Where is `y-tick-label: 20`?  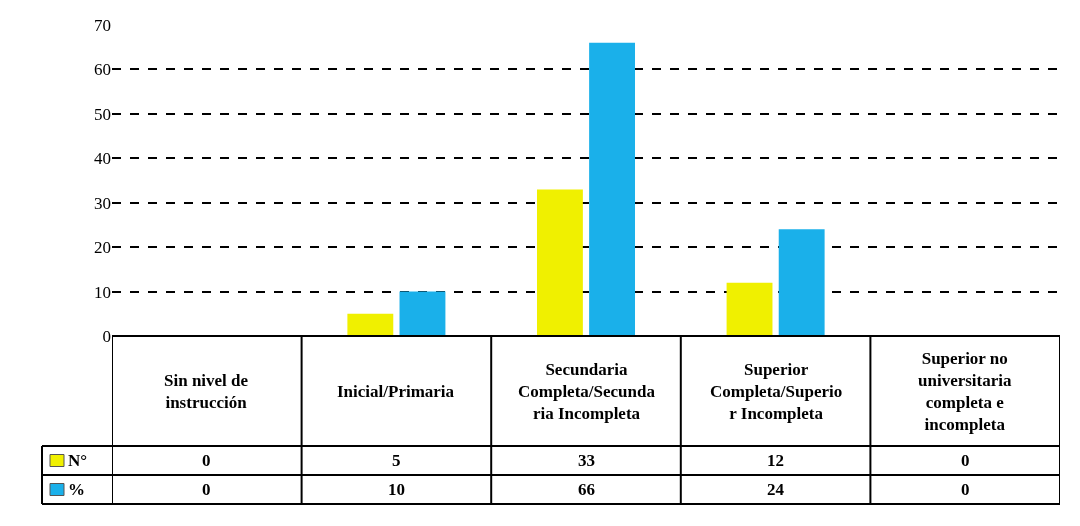 y-tick-label: 20 is located at coordinates (102, 248).